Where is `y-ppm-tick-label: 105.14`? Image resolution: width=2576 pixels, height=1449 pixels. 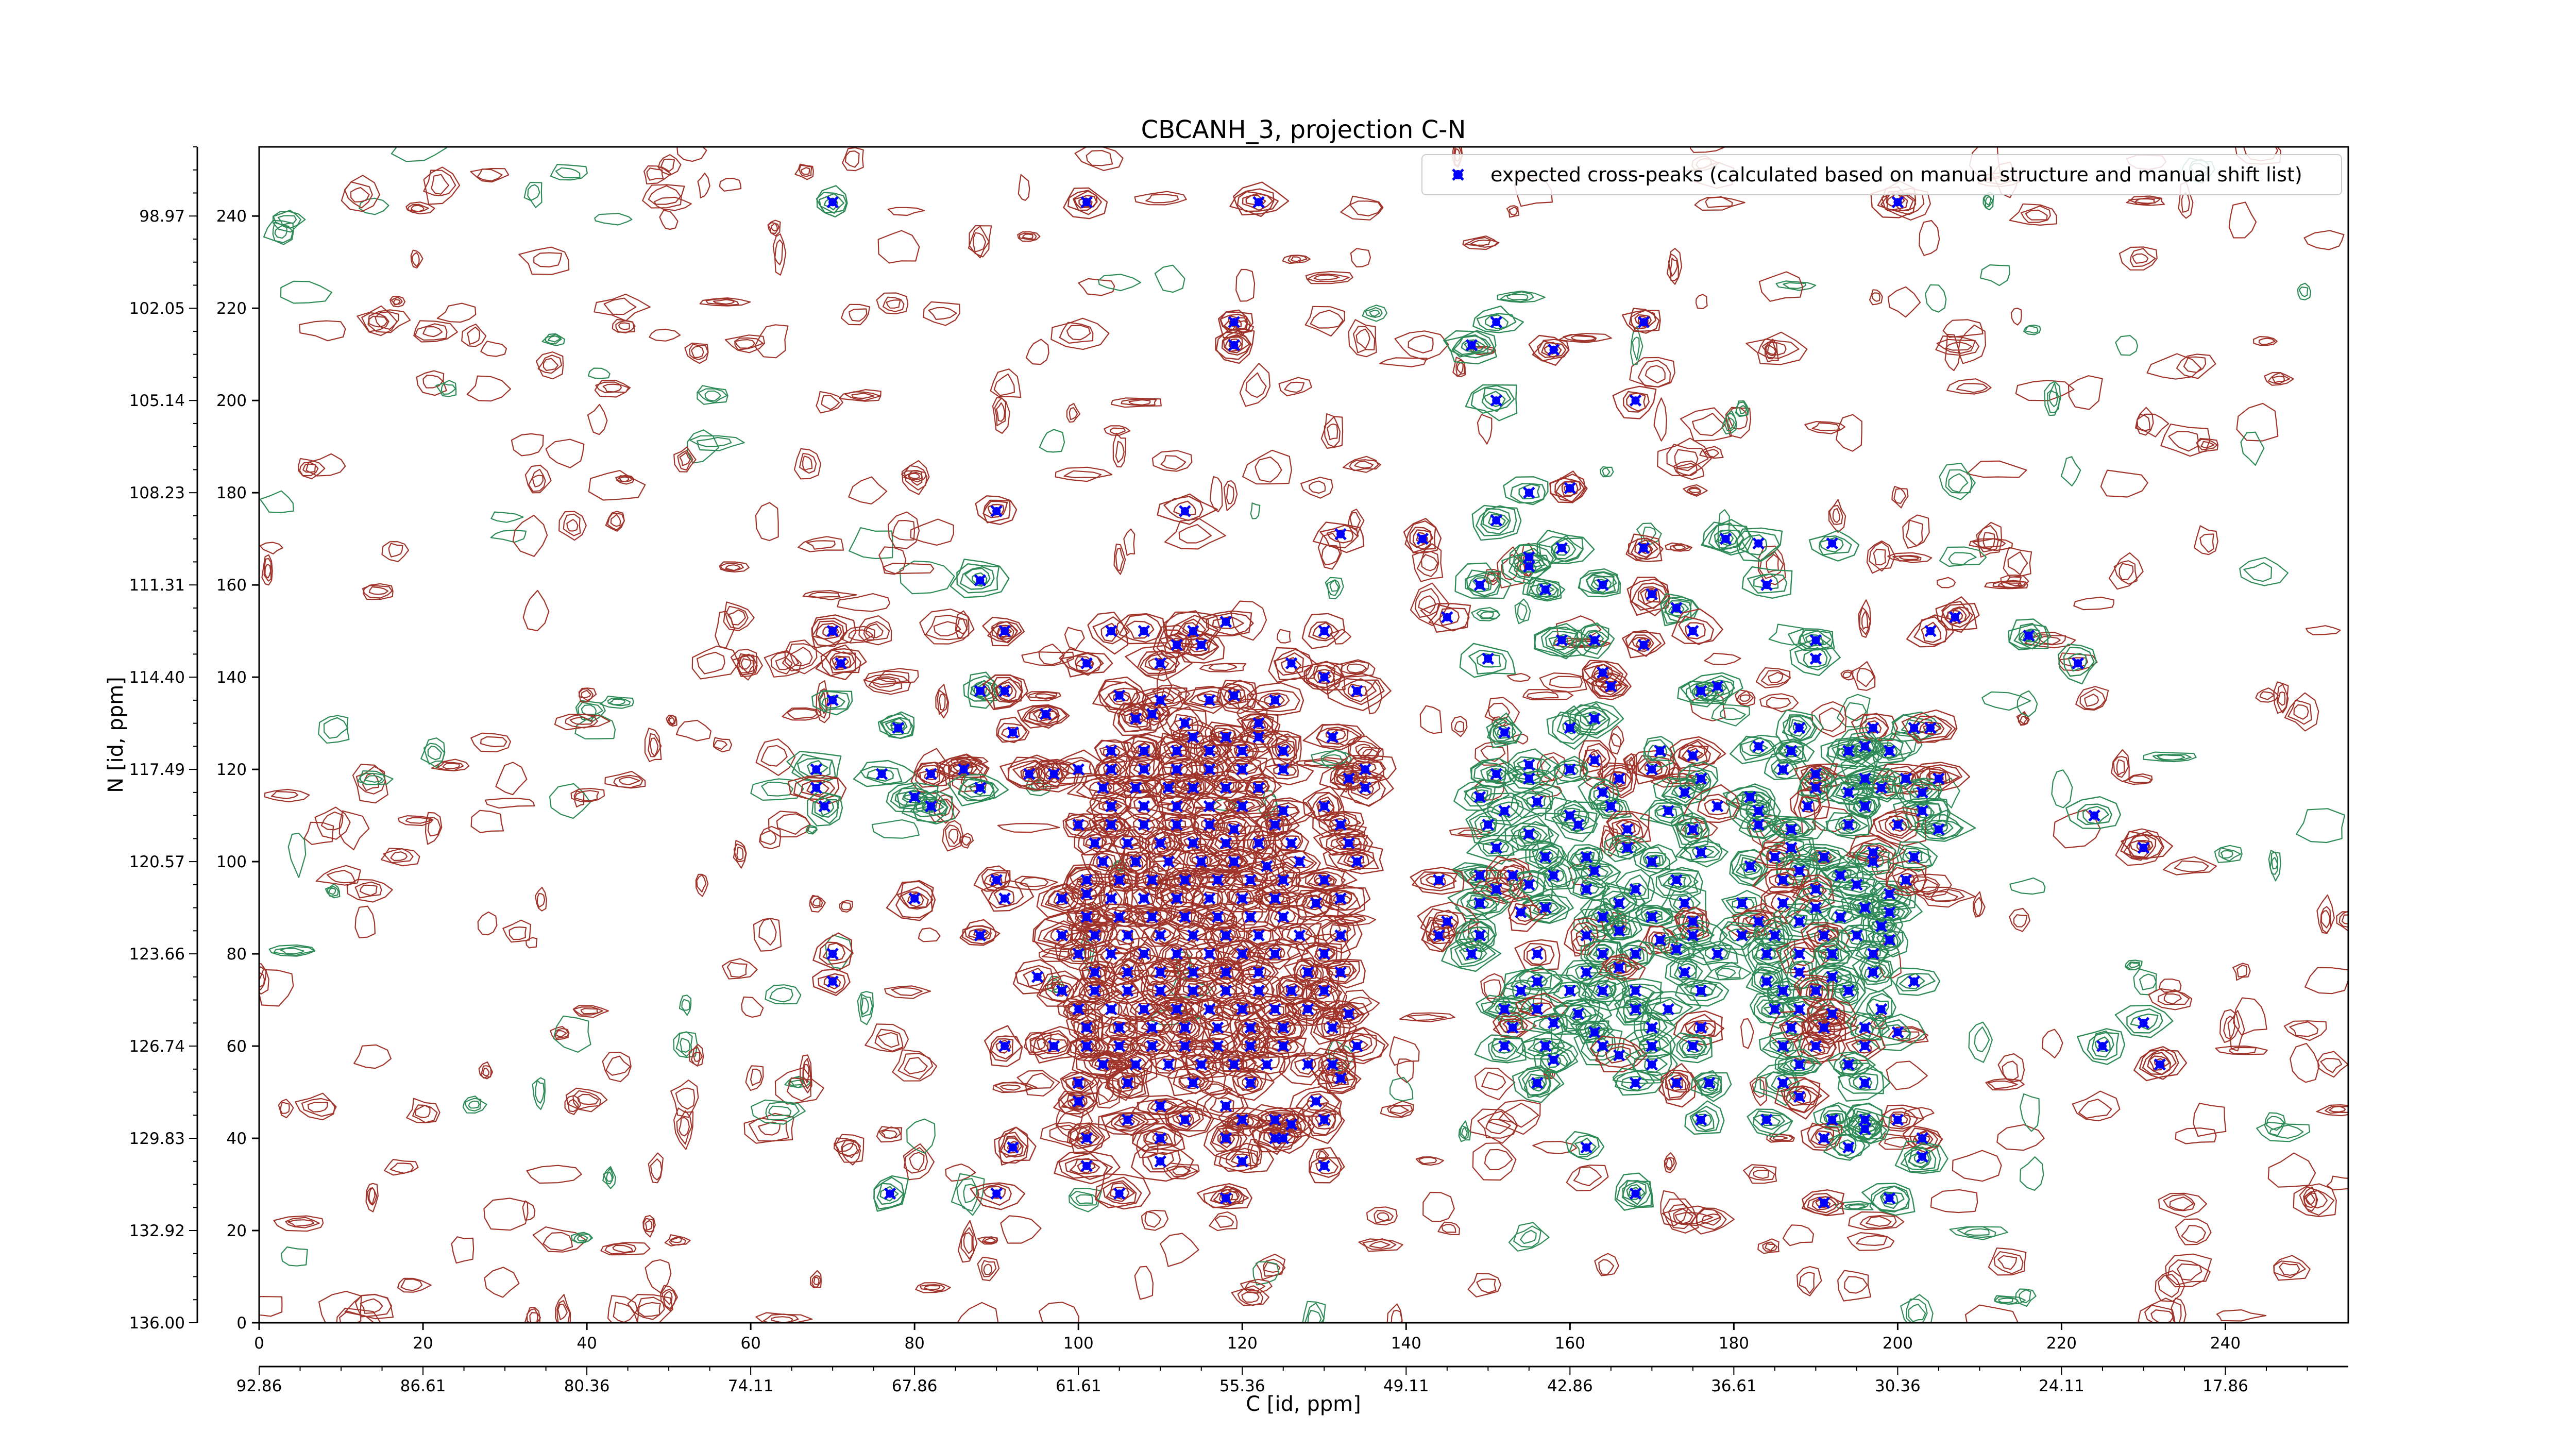
y-ppm-tick-label: 105.14 is located at coordinates (157, 401).